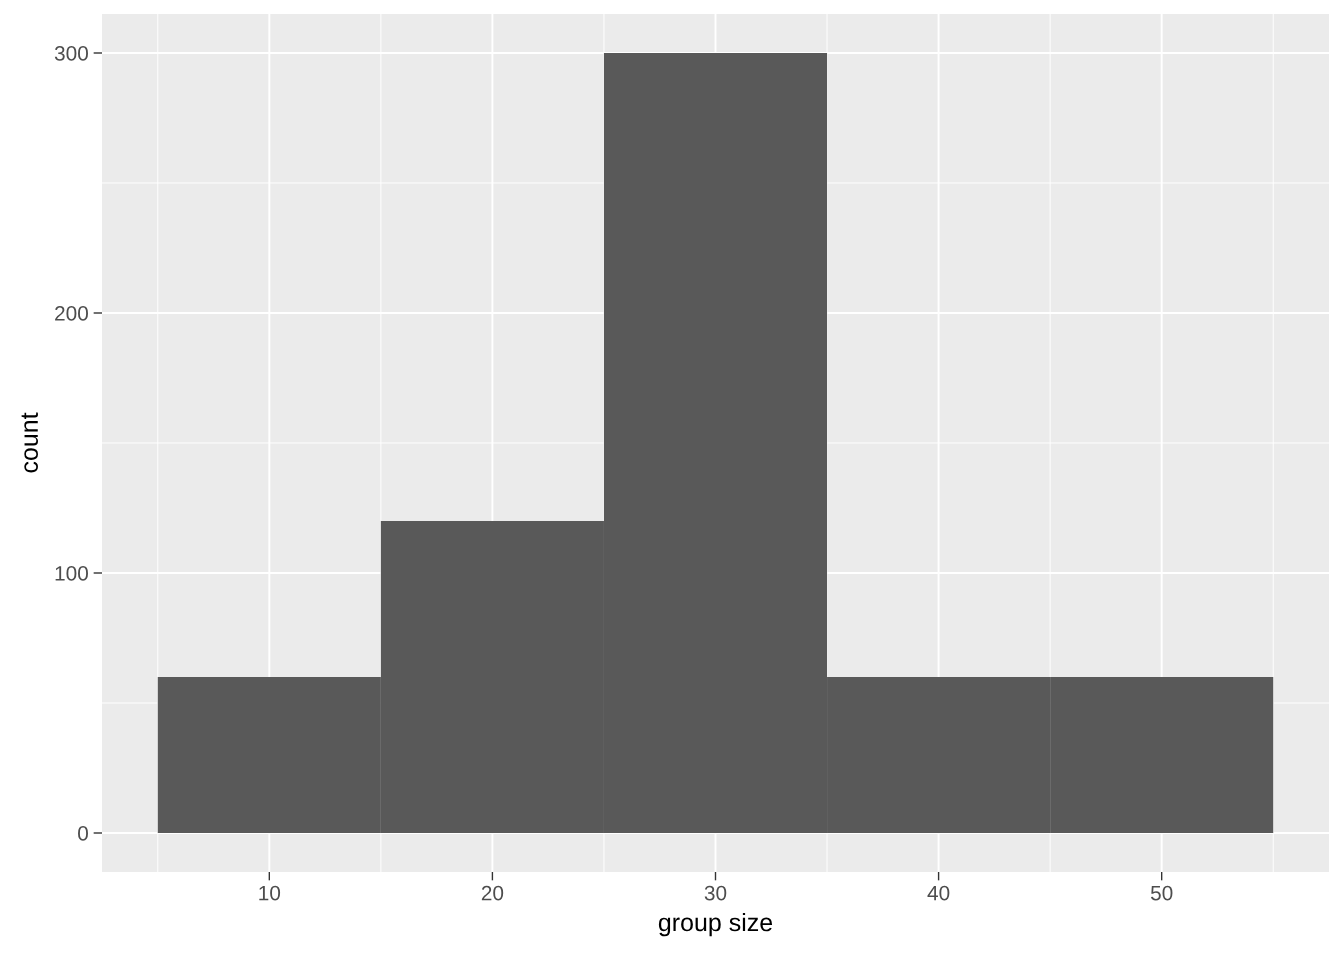  What do you see at coordinates (71, 53) in the screenshot?
I see `y-tick-label: 300` at bounding box center [71, 53].